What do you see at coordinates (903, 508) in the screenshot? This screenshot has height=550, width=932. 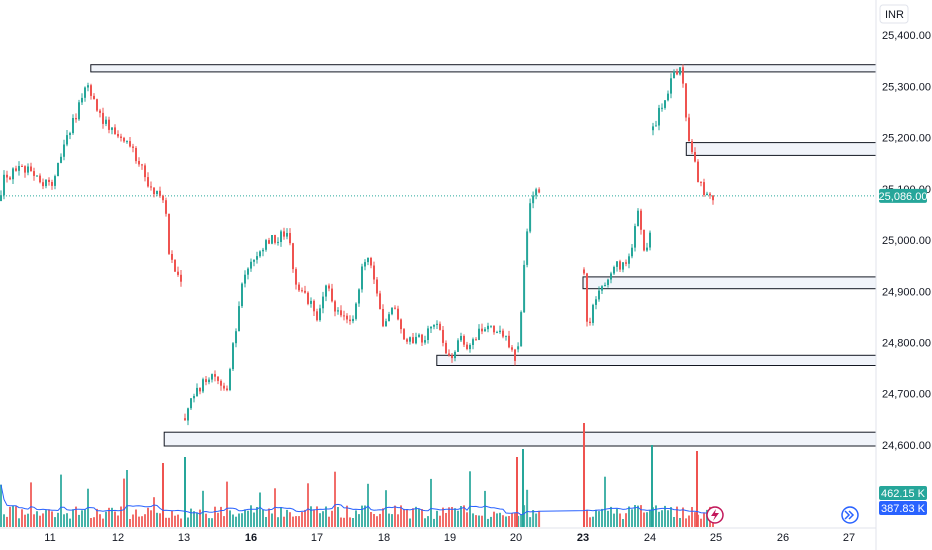 I see `volume-value-label: 387.83 K` at bounding box center [903, 508].